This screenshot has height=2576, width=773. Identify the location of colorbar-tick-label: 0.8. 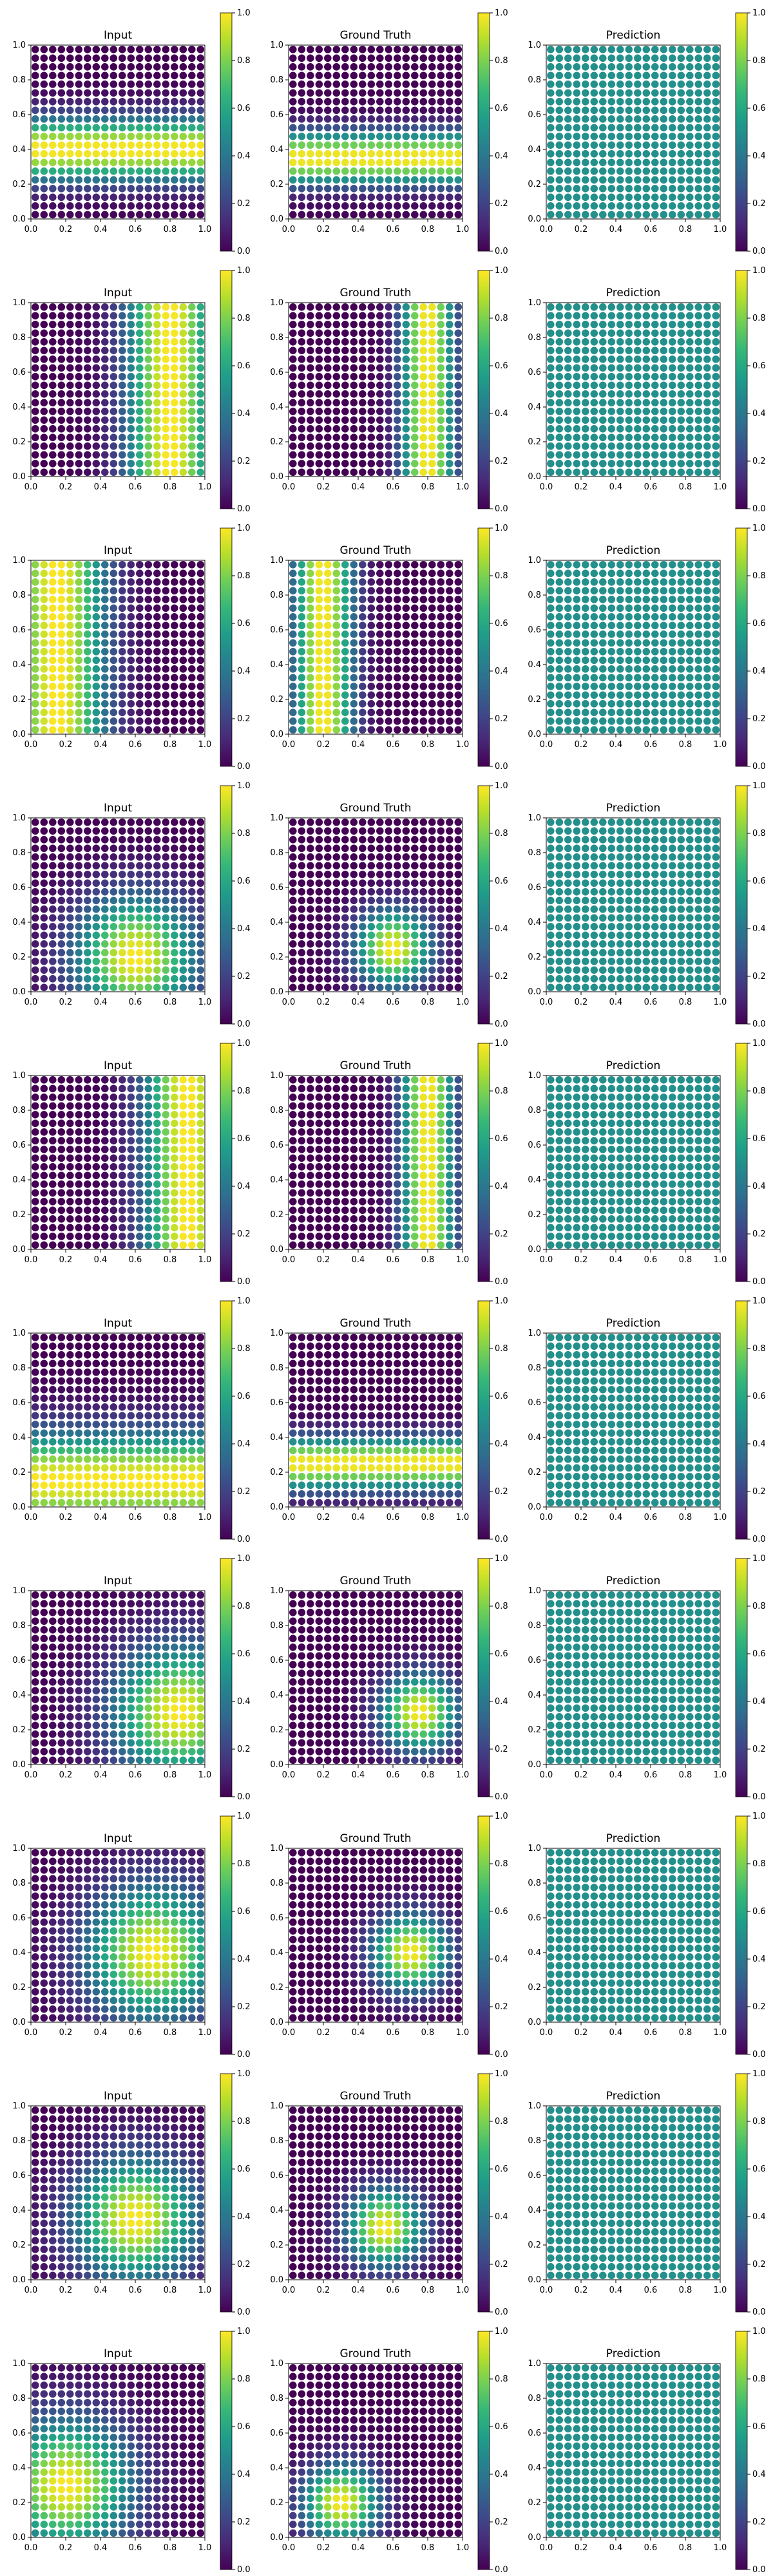
(759, 318).